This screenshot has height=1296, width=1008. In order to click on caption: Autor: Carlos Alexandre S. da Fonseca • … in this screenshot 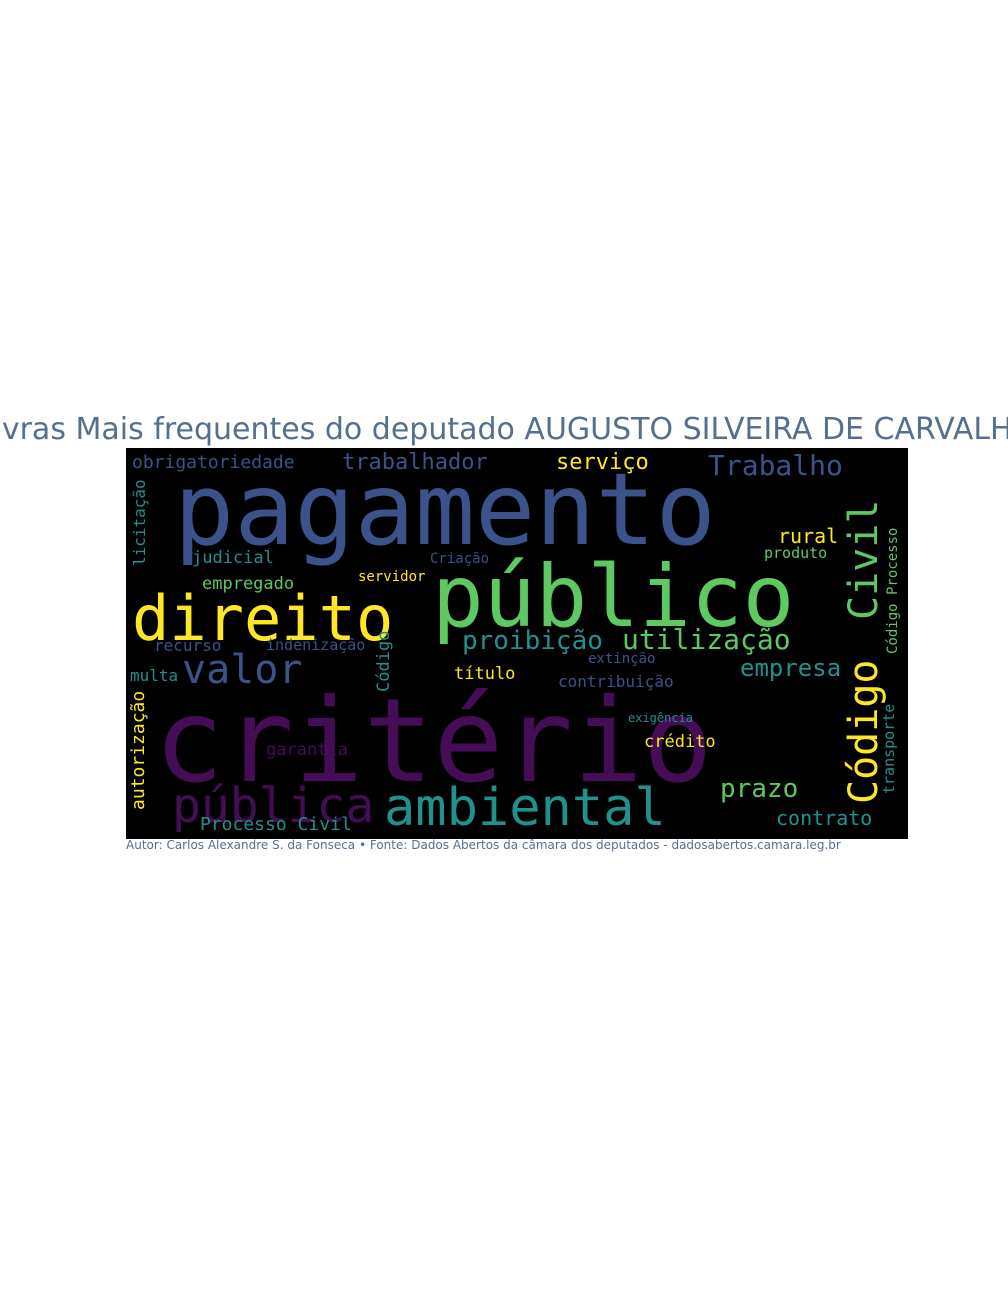, I will do `click(483, 845)`.